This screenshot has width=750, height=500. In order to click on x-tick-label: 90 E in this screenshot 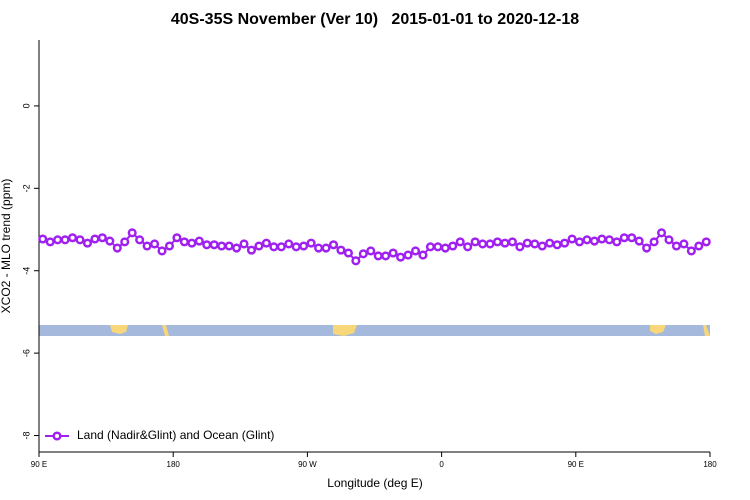, I will do `click(39, 464)`.